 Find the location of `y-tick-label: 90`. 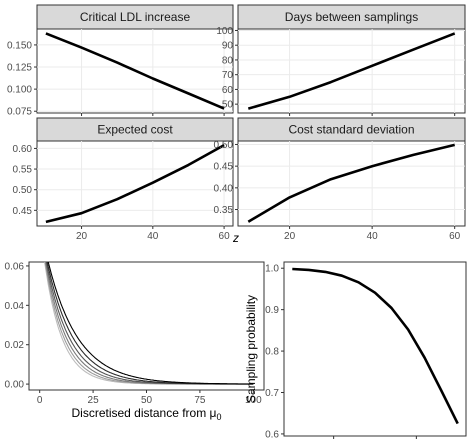

y-tick-label: 90 is located at coordinates (228, 46).